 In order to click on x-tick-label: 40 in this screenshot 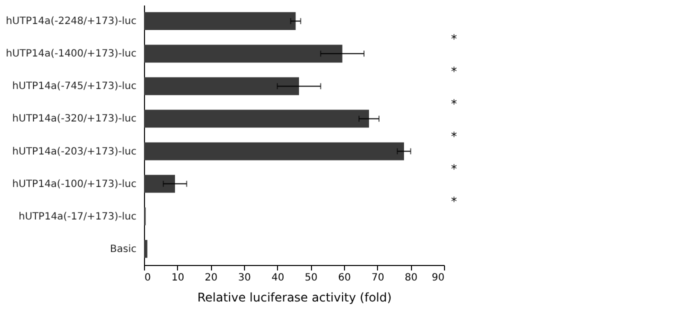, I will do `click(277, 278)`.